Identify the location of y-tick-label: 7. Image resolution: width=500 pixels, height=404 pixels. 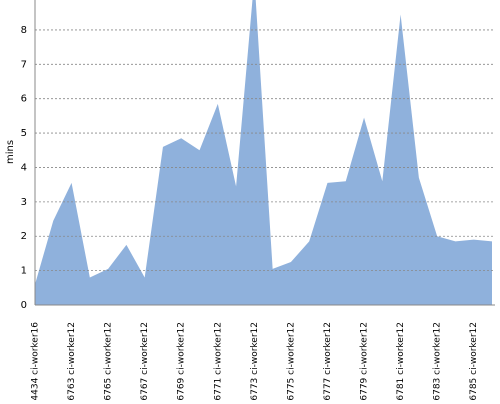
(24, 64).